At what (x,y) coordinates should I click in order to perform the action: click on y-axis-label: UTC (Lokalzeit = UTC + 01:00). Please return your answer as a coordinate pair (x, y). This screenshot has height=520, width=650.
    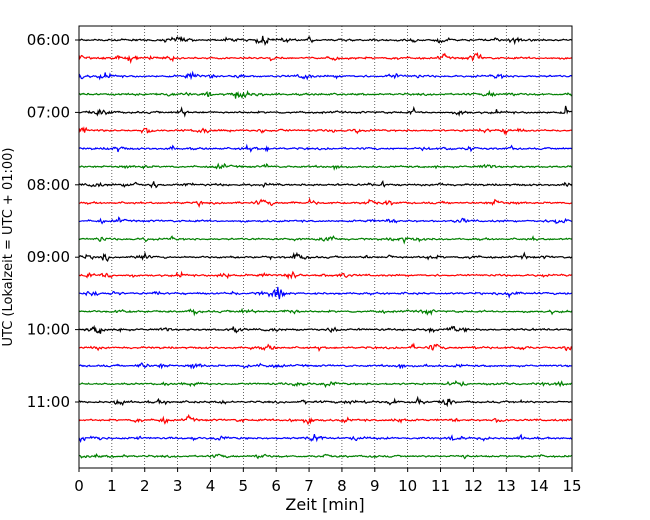
    Looking at the image, I should click on (8, 247).